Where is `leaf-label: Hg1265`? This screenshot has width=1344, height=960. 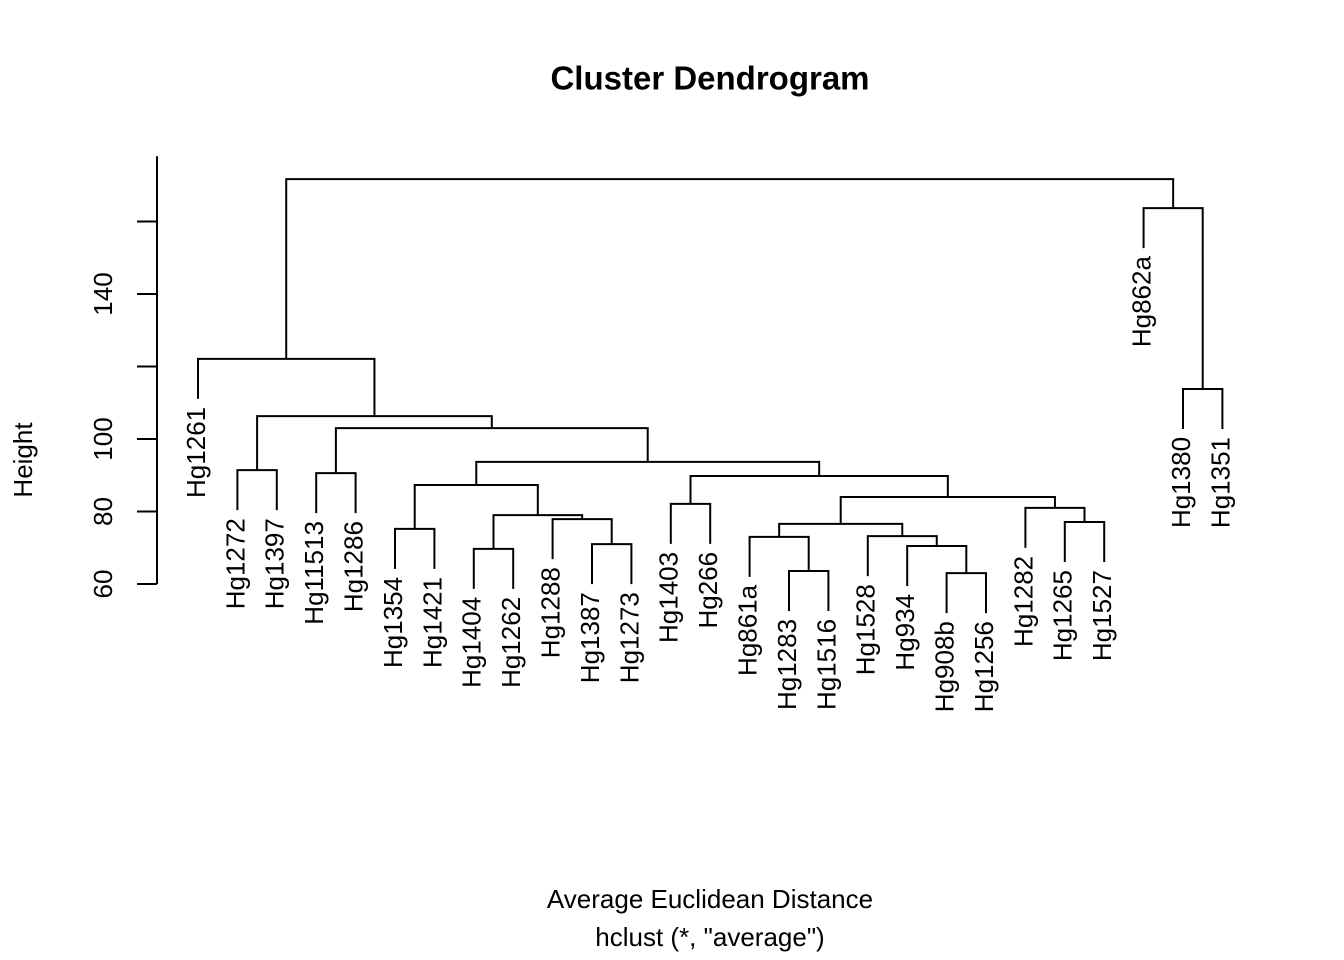
leaf-label: Hg1265 is located at coordinates (1063, 615).